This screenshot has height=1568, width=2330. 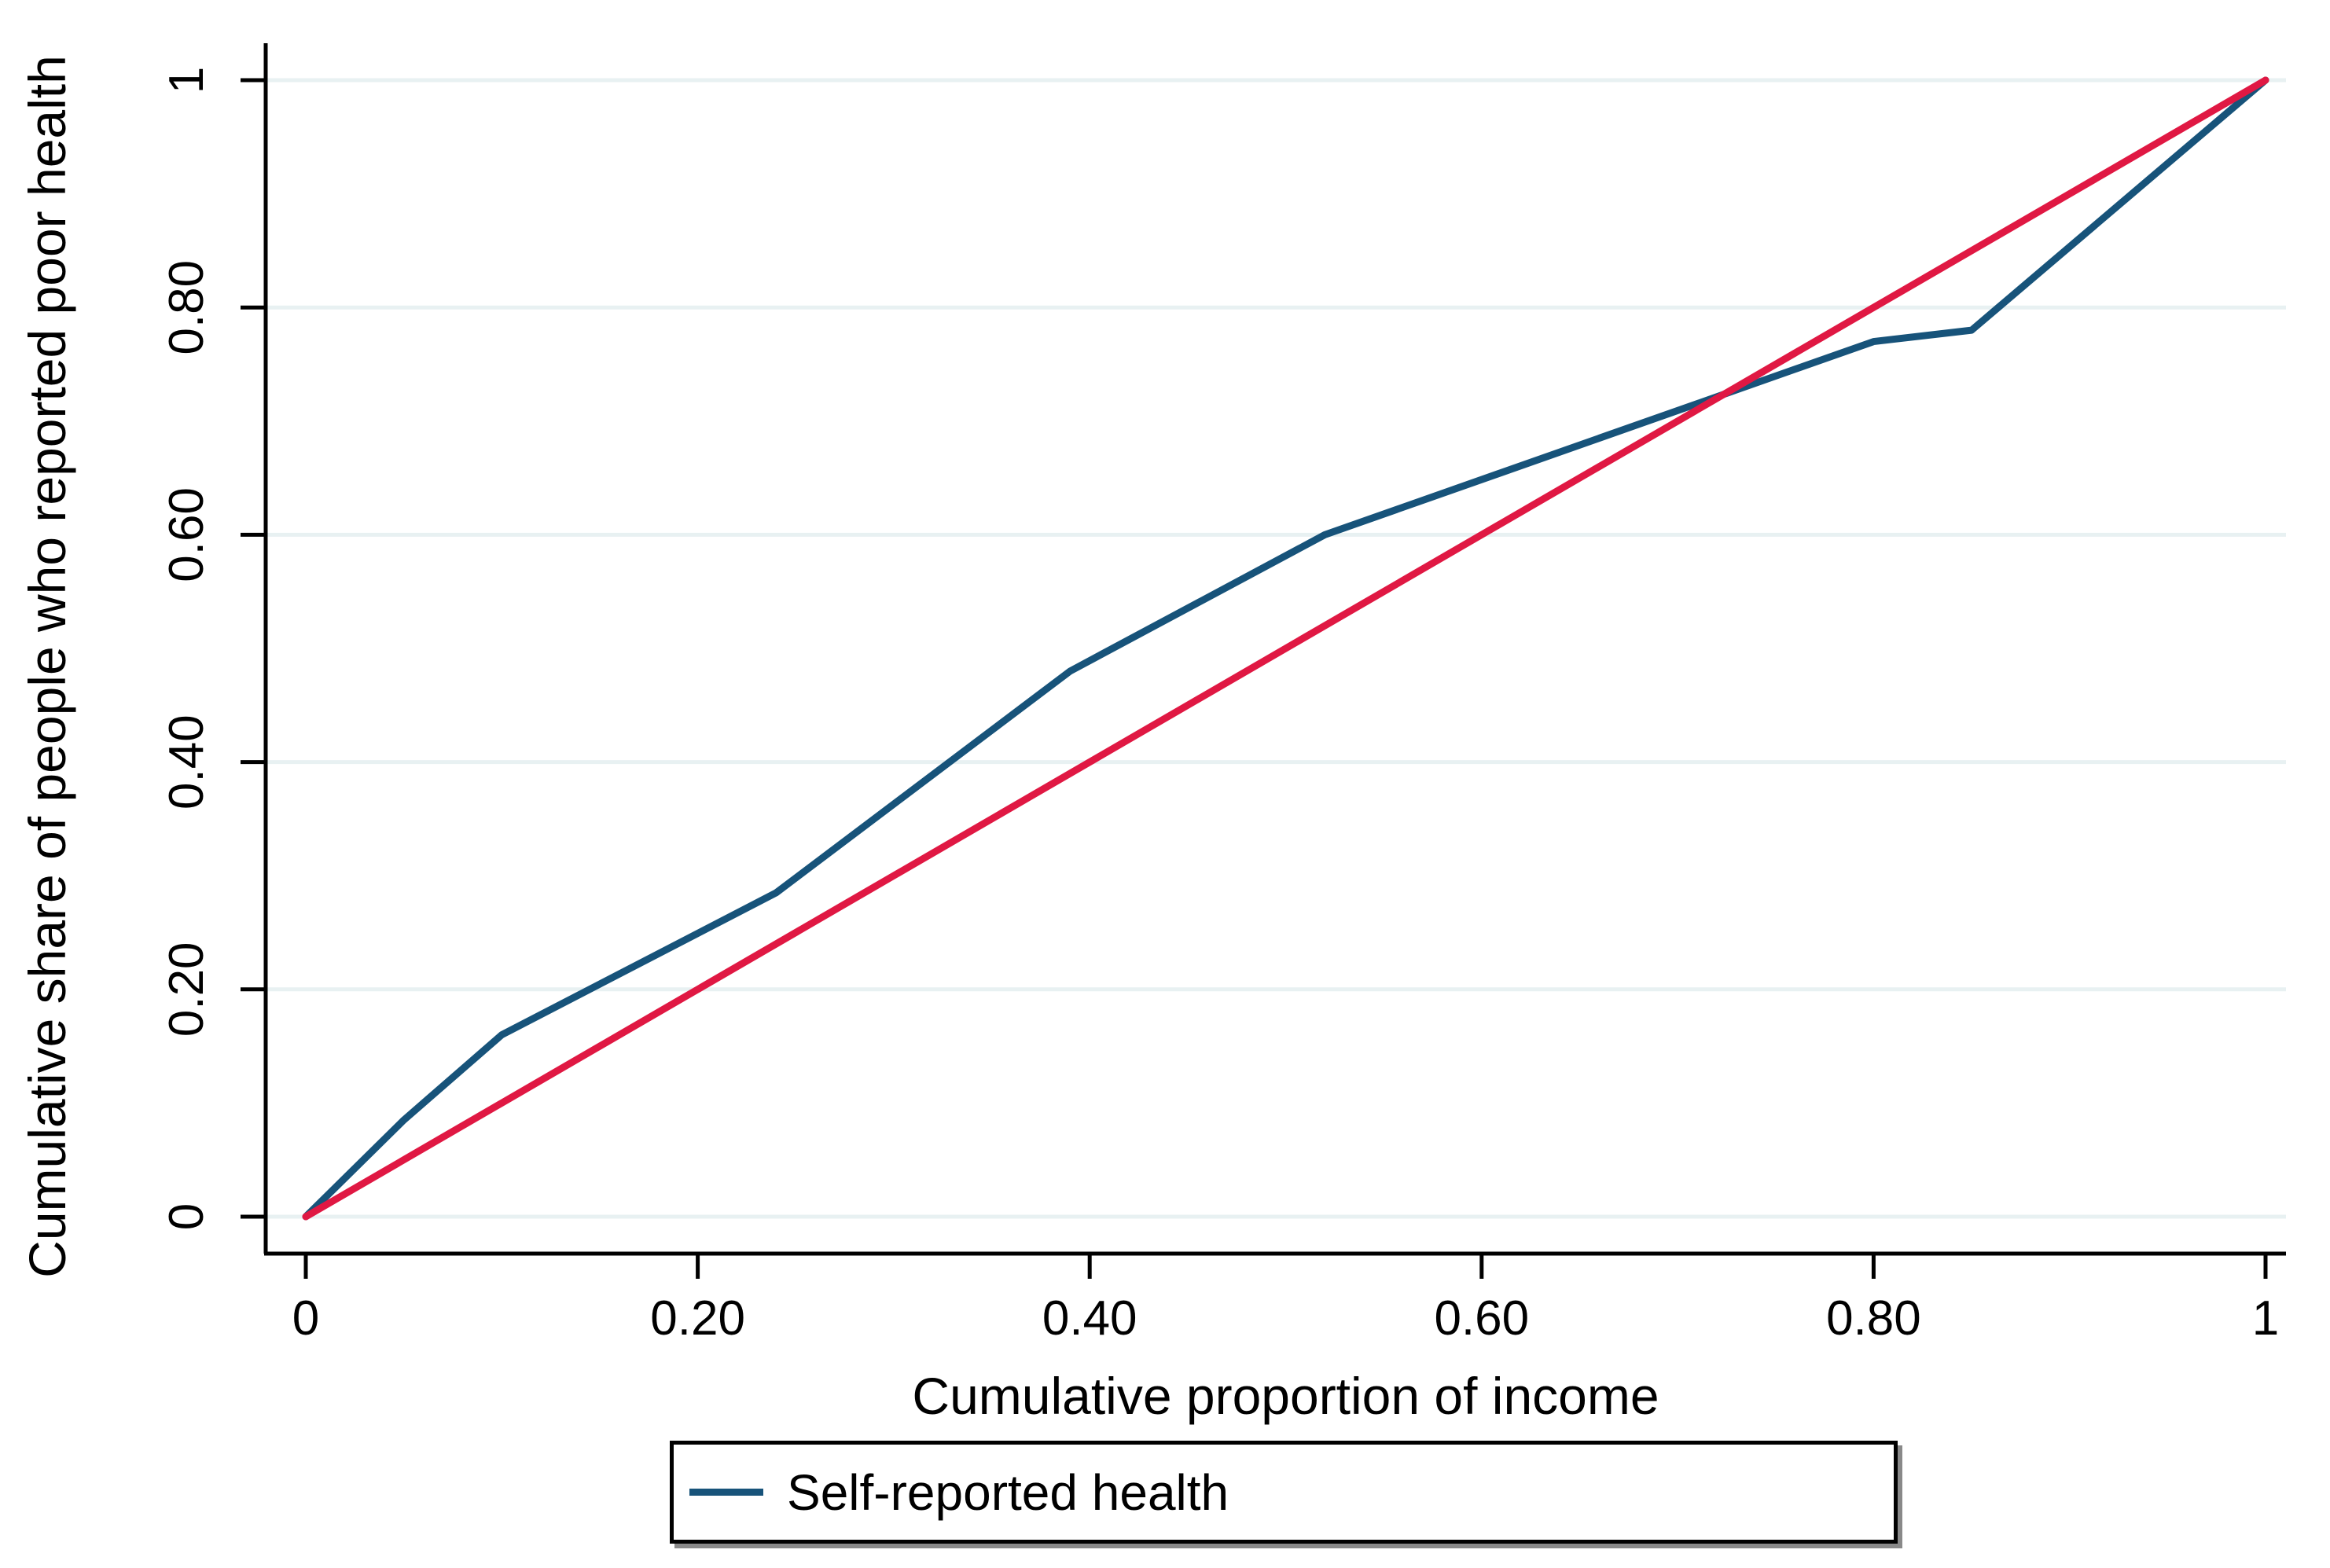 I want to click on x-tick-label: 0.60, so click(x=1482, y=1318).